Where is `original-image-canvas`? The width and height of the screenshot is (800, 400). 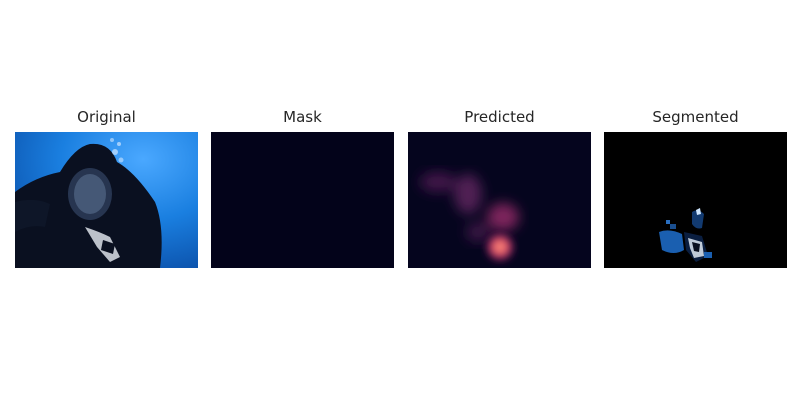 original-image-canvas is located at coordinates (106, 200).